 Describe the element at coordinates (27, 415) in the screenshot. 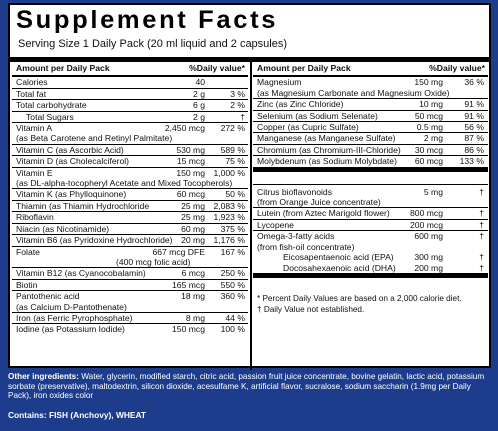

I see `contains-label: Contains:` at that location.